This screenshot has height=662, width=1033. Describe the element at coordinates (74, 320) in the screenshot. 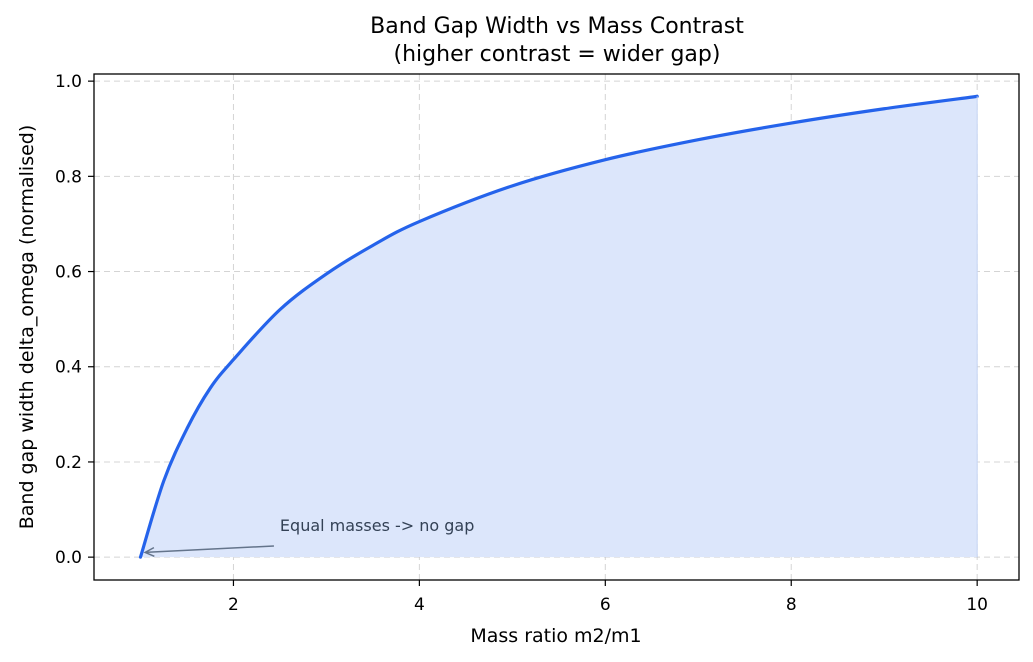

I see `y-axis: 0.0 0.2 0.4 0.6 0.8 1.0` at that location.